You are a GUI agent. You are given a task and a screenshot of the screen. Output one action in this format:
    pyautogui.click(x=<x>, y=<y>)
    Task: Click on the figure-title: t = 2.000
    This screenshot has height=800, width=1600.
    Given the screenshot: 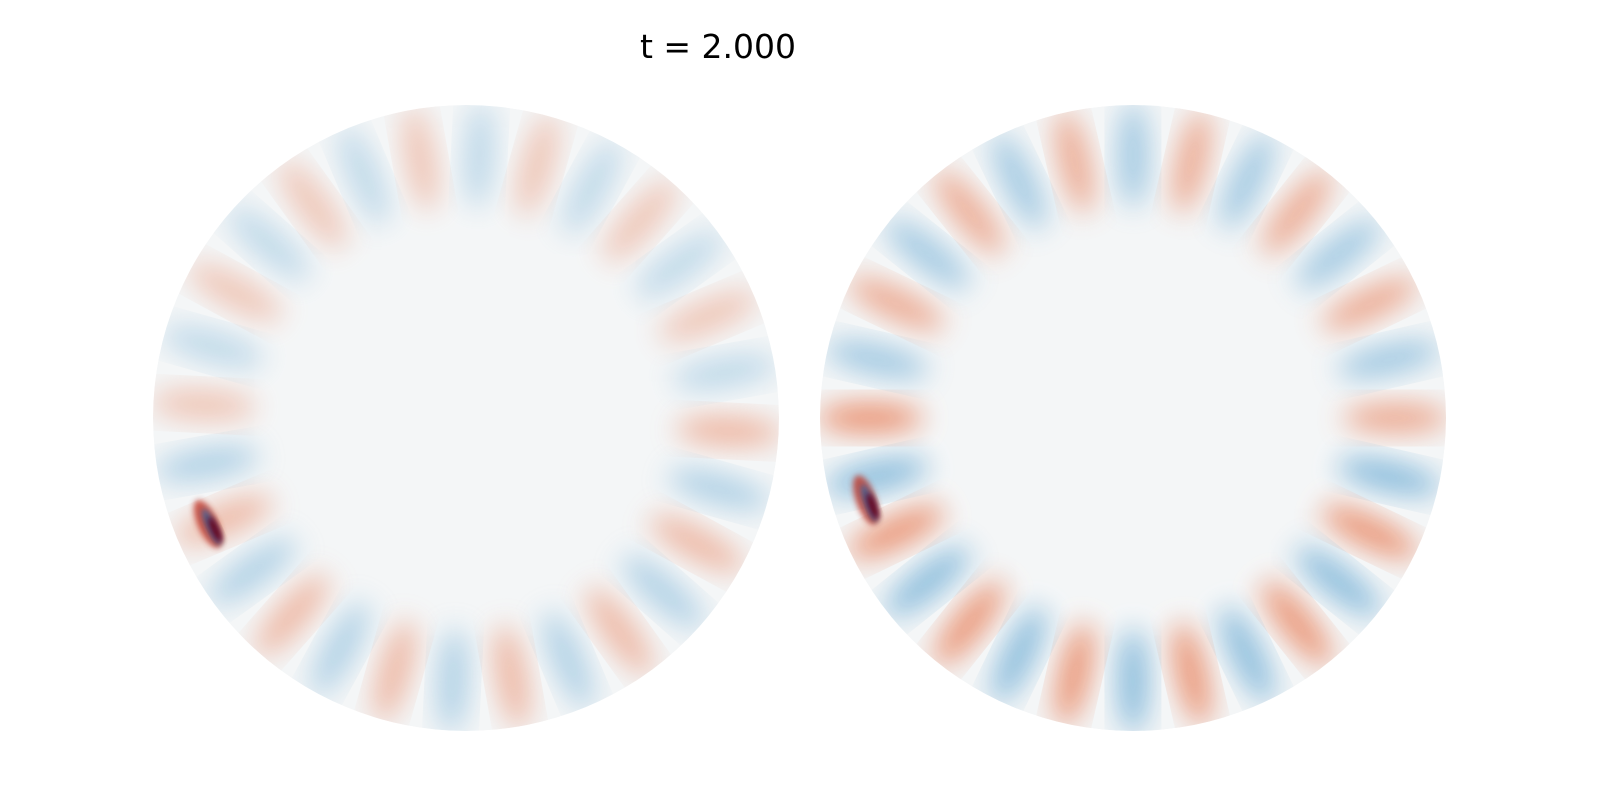 What is the action you would take?
    pyautogui.click(x=718, y=46)
    